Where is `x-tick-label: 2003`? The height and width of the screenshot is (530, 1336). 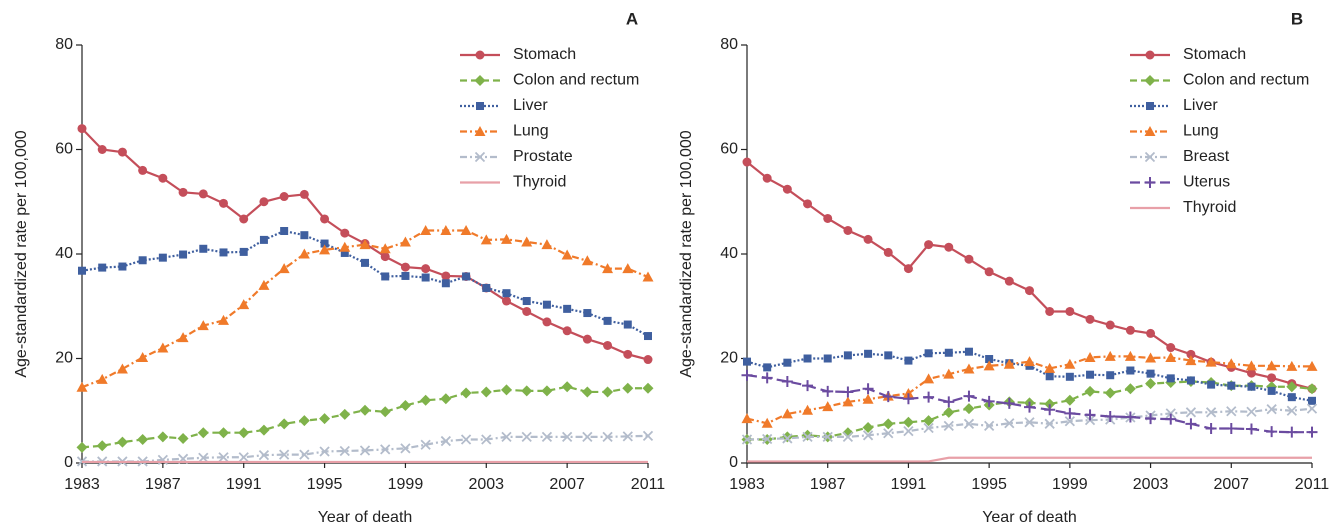
x-tick-label: 2003 is located at coordinates (486, 484).